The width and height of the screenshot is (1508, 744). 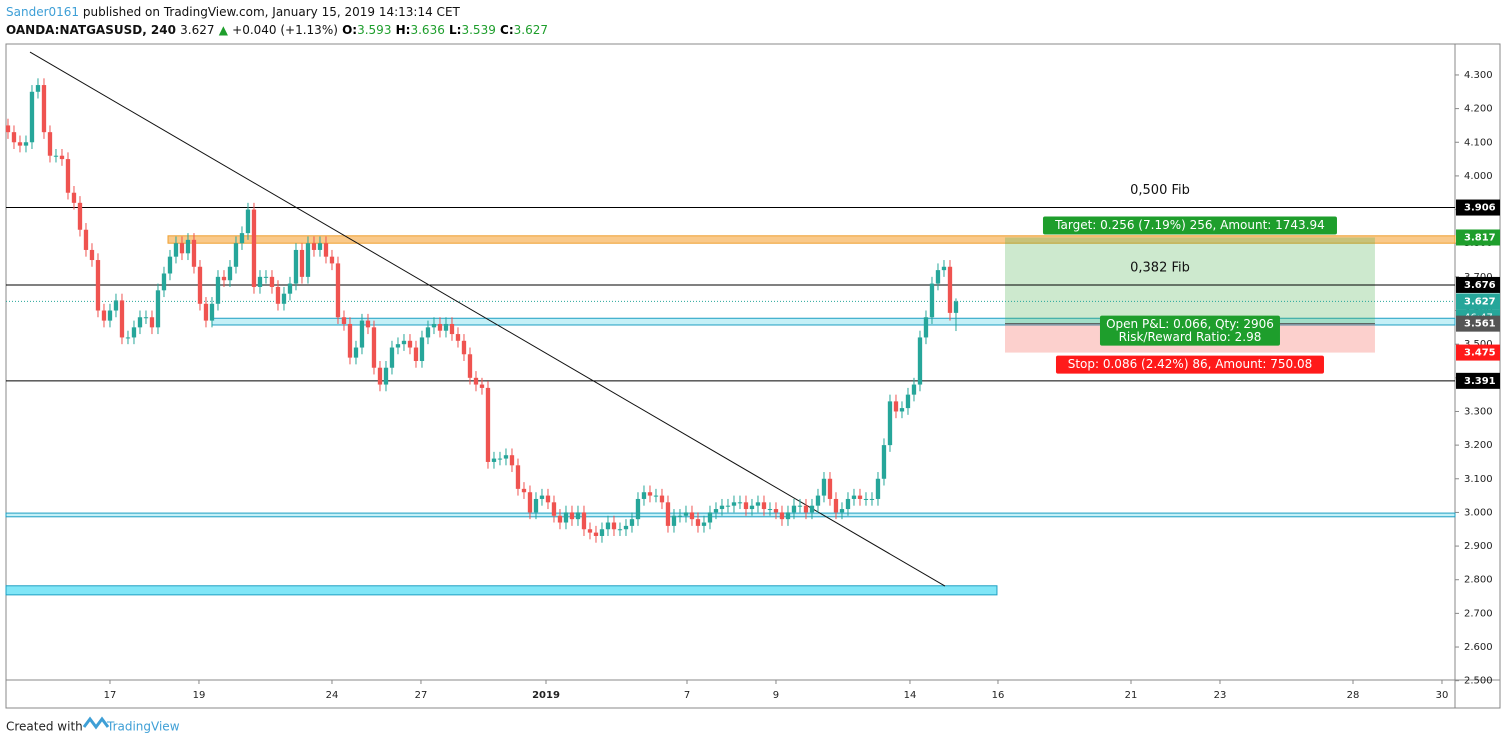 What do you see at coordinates (110, 695) in the screenshot?
I see `x-tick-label: 17` at bounding box center [110, 695].